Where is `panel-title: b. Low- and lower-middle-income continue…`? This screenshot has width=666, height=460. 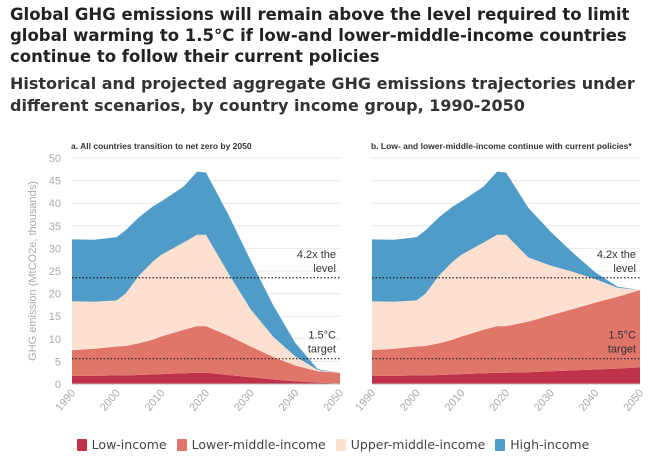 panel-title: b. Low- and lower-middle-income continue… is located at coordinates (501, 146).